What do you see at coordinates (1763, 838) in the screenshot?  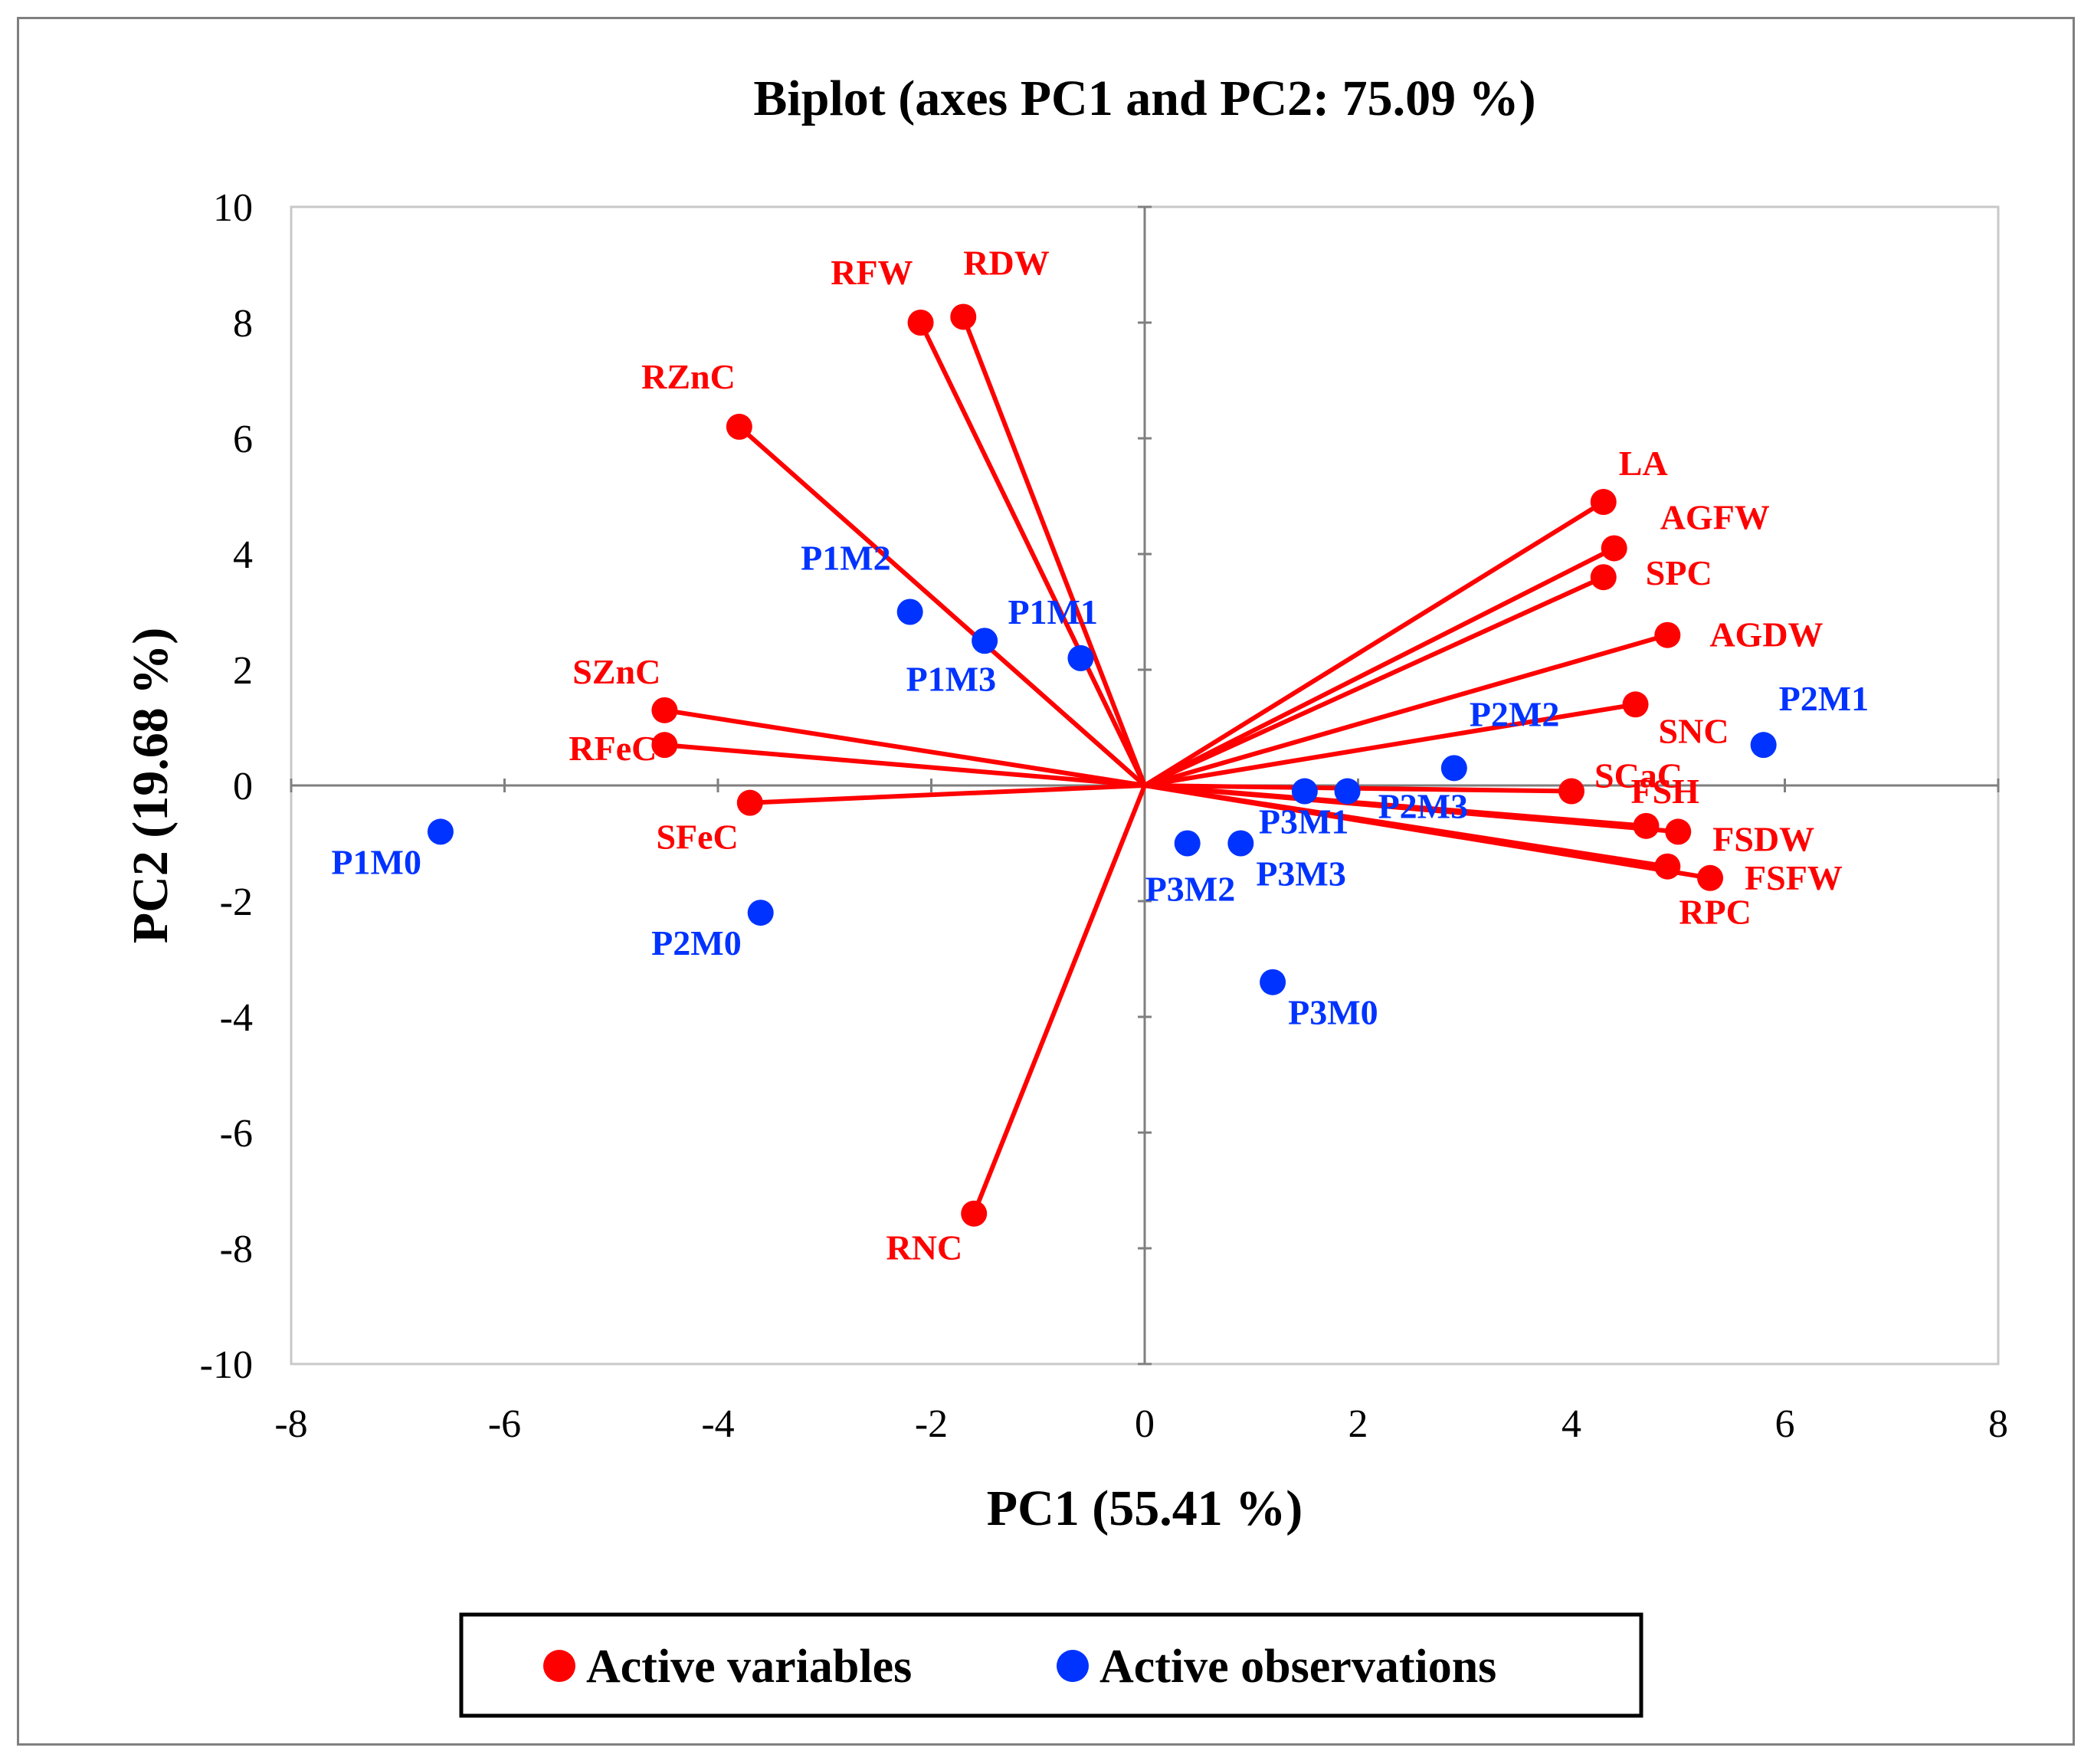 I see `variable-label-fsdw: FSDW` at bounding box center [1763, 838].